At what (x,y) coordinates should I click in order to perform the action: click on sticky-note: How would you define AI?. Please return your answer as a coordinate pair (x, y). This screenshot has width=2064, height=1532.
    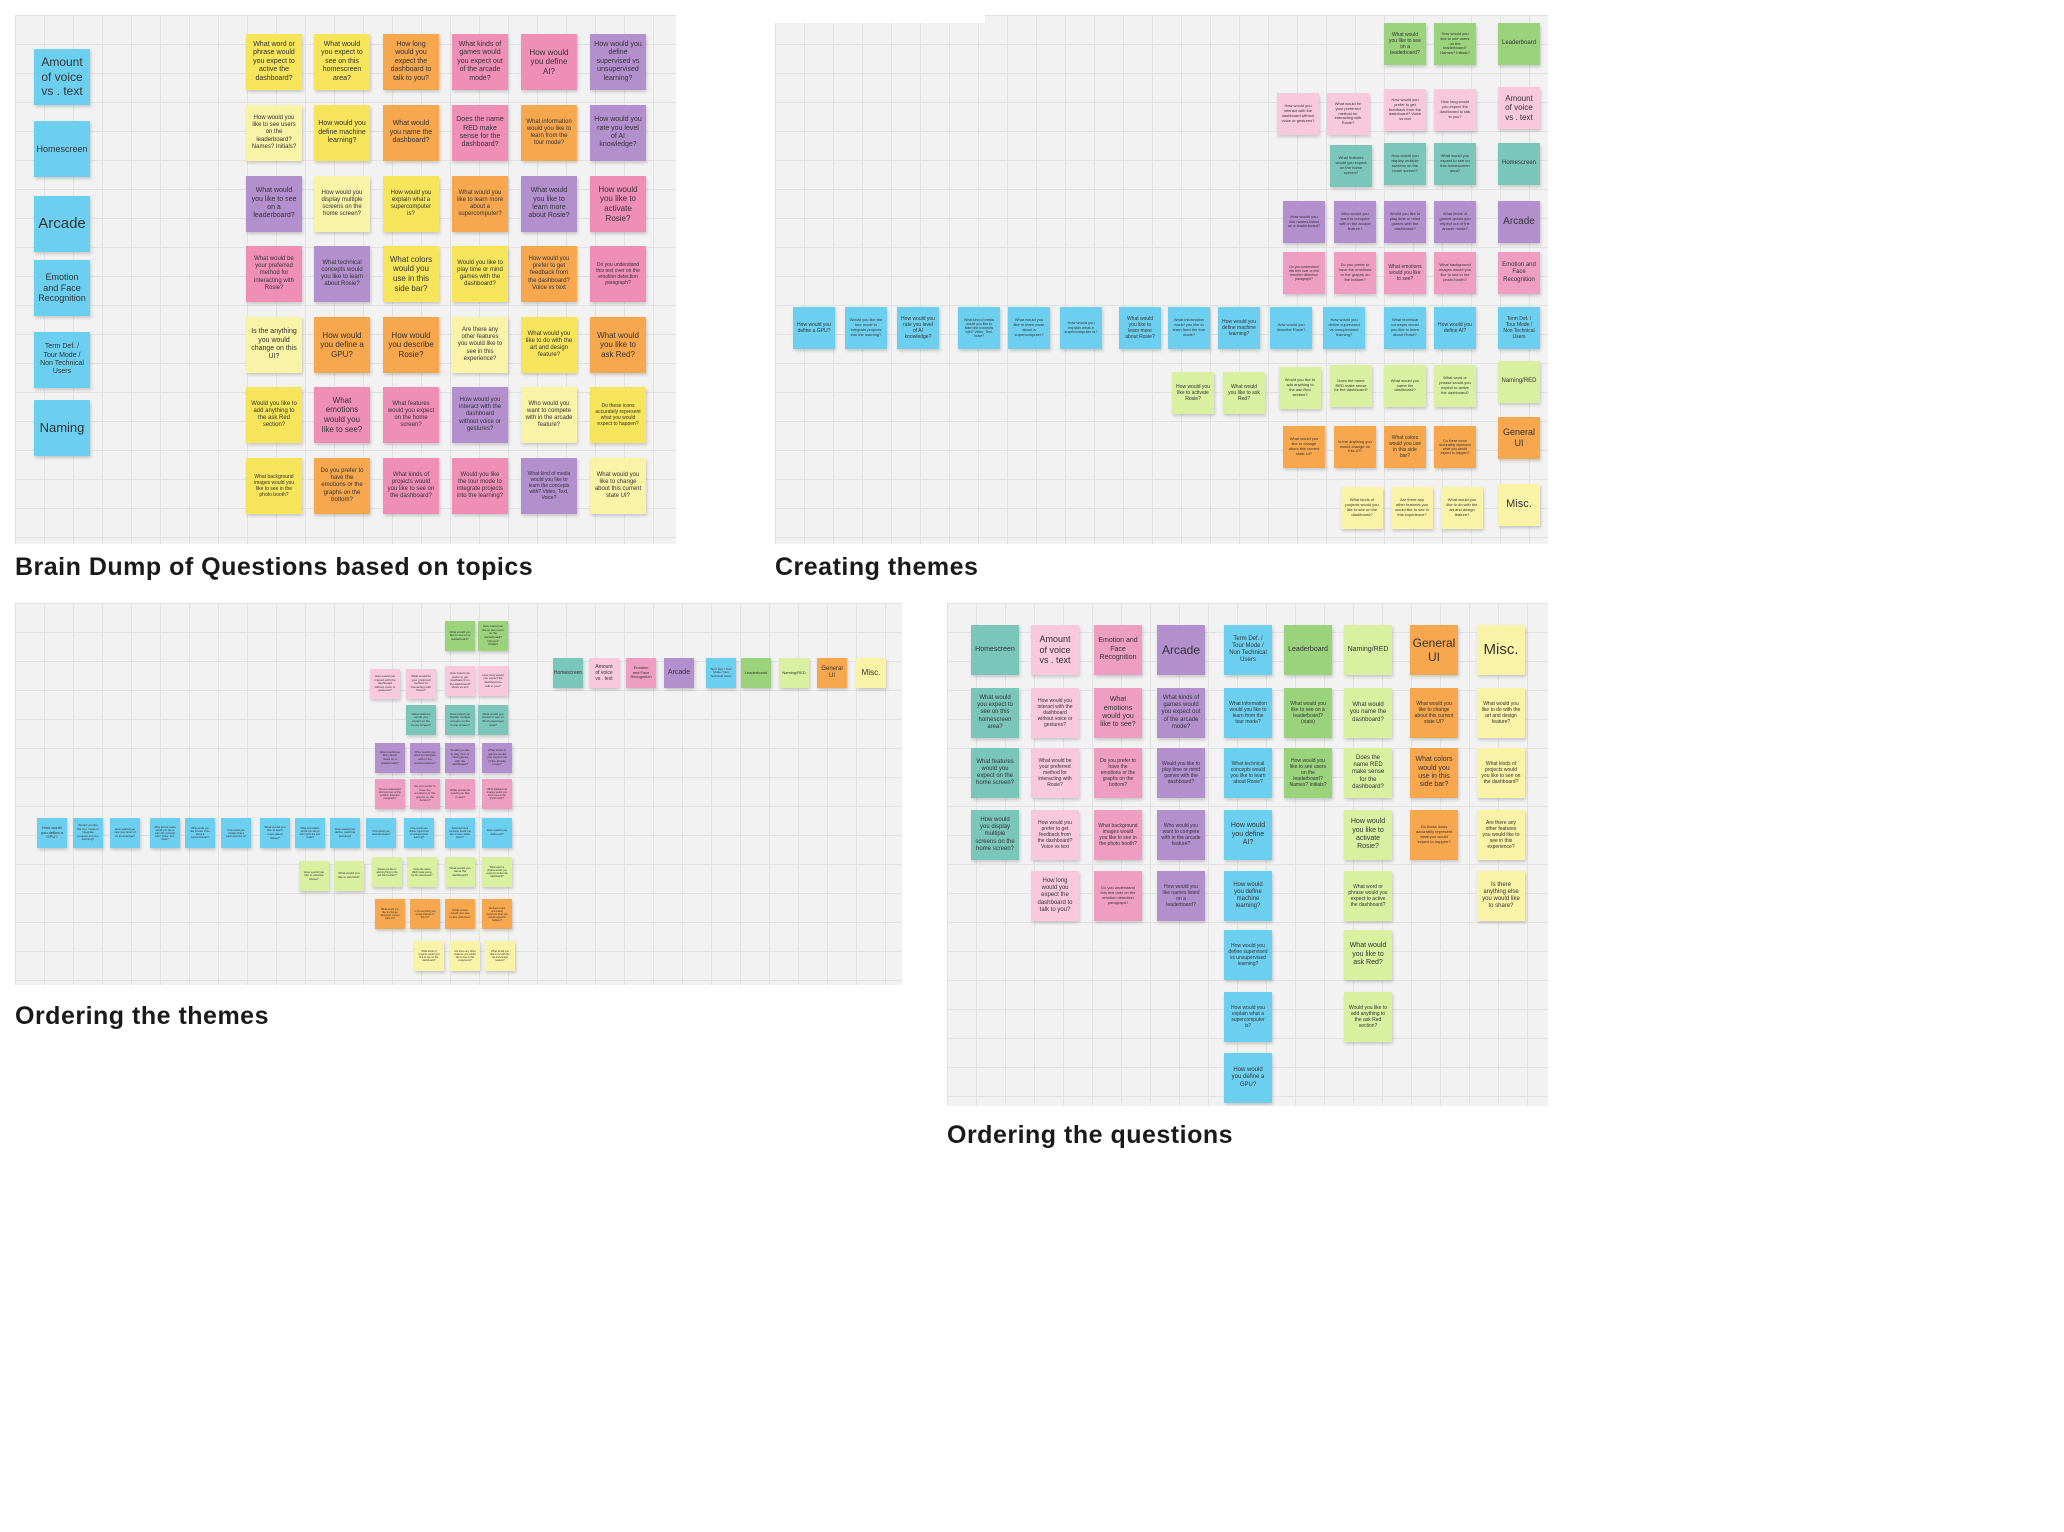
    Looking at the image, I should click on (549, 62).